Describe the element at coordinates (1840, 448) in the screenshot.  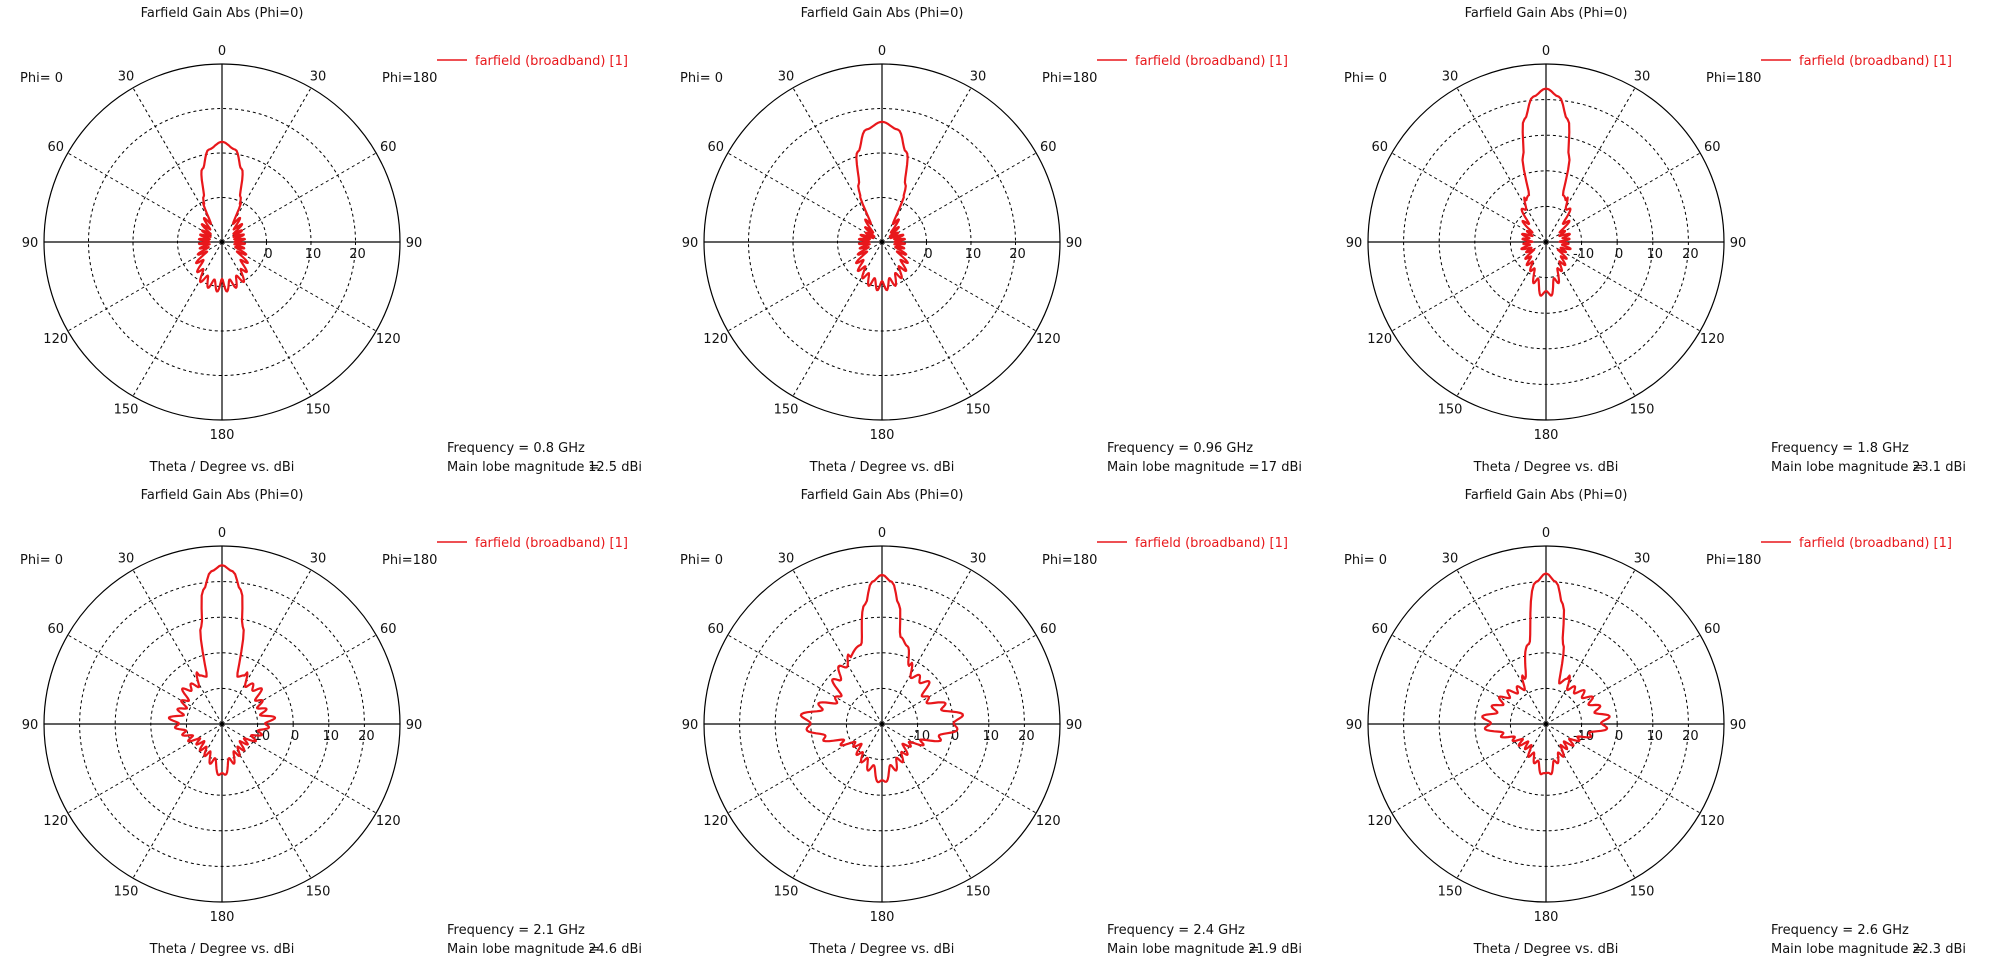
I see `frequency-label: Frequency = 1.8 GHz` at that location.